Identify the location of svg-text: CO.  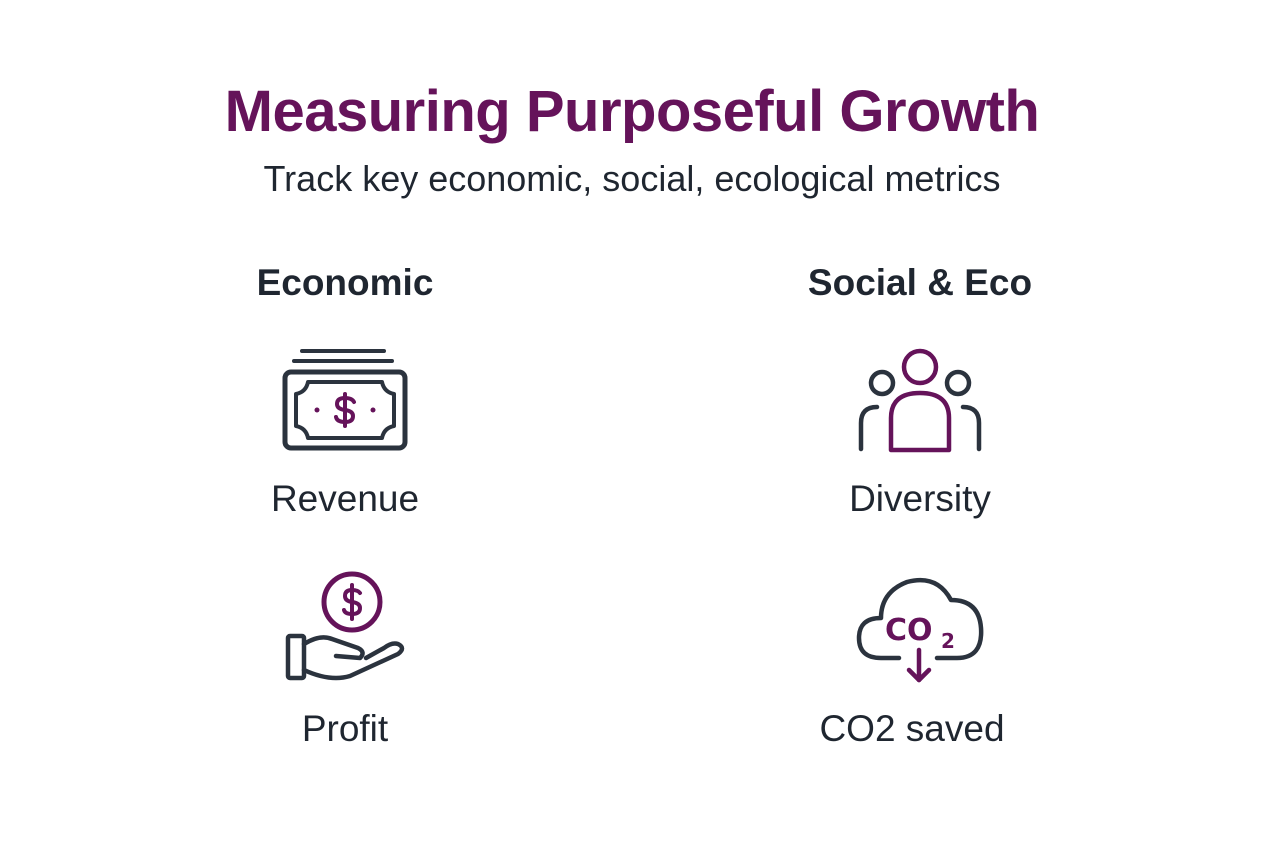
(909, 630).